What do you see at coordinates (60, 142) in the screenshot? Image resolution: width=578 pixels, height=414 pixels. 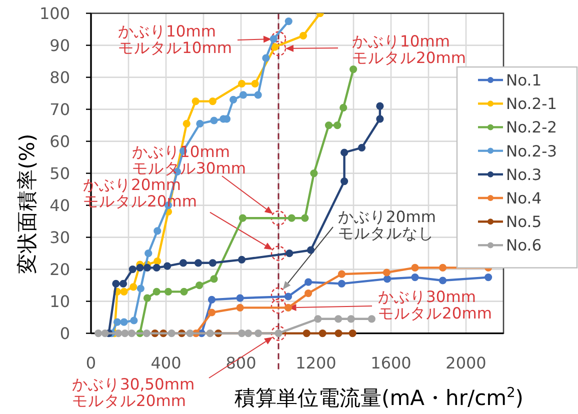 I see `y-tick-label: 60` at bounding box center [60, 142].